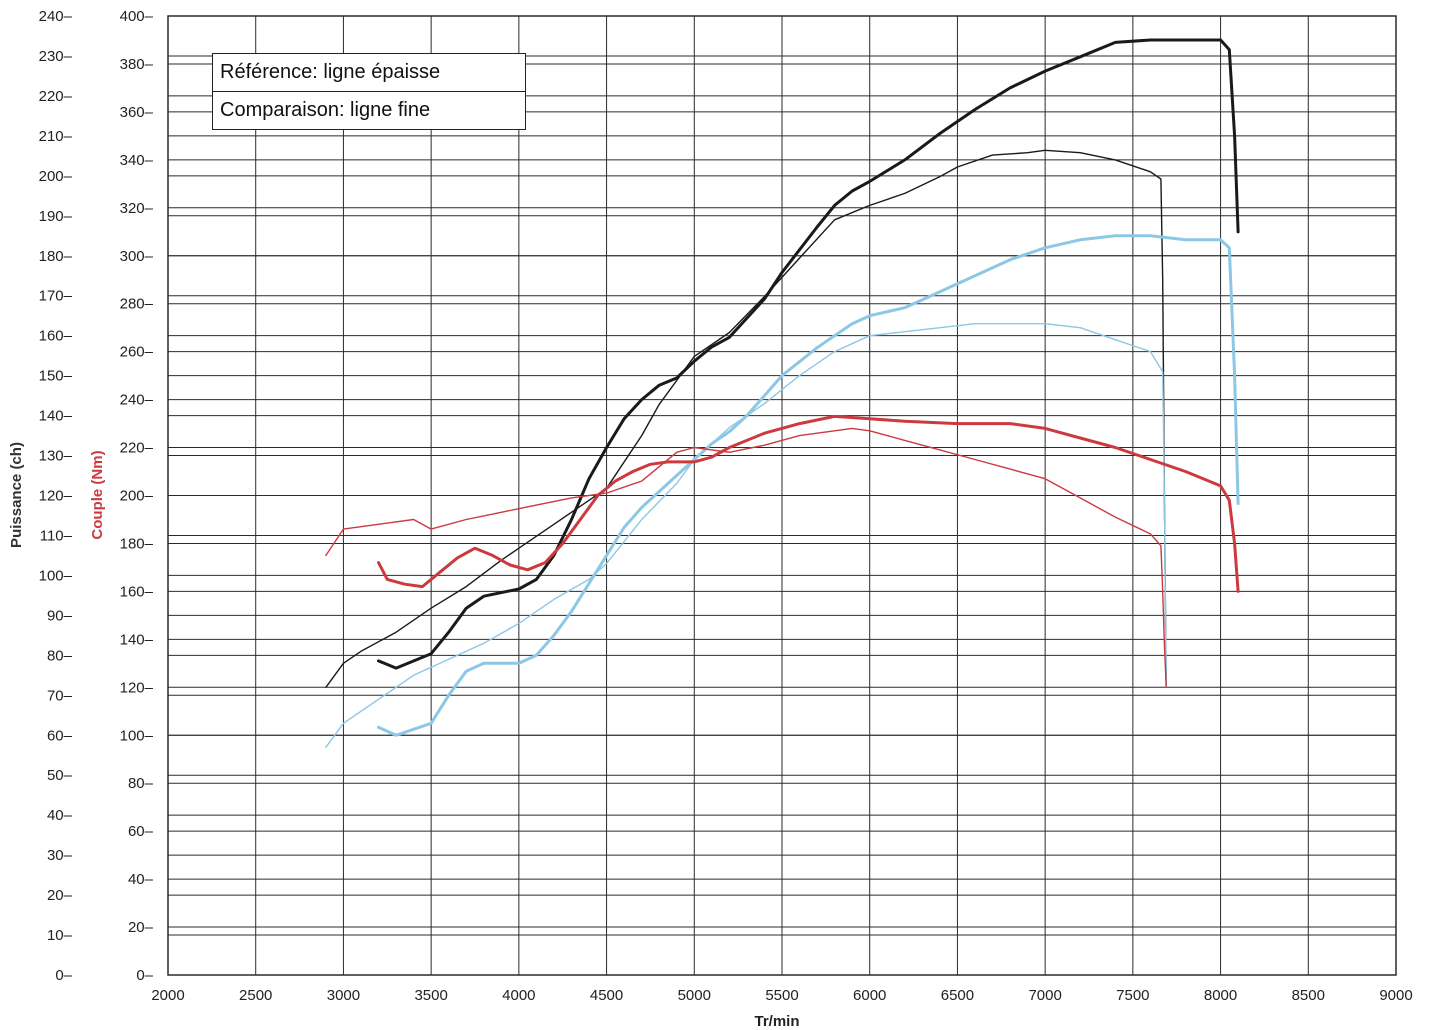 This screenshot has height=1030, width=1429. What do you see at coordinates (60, 855) in the screenshot?
I see `power-tick-label-3: 30–` at bounding box center [60, 855].